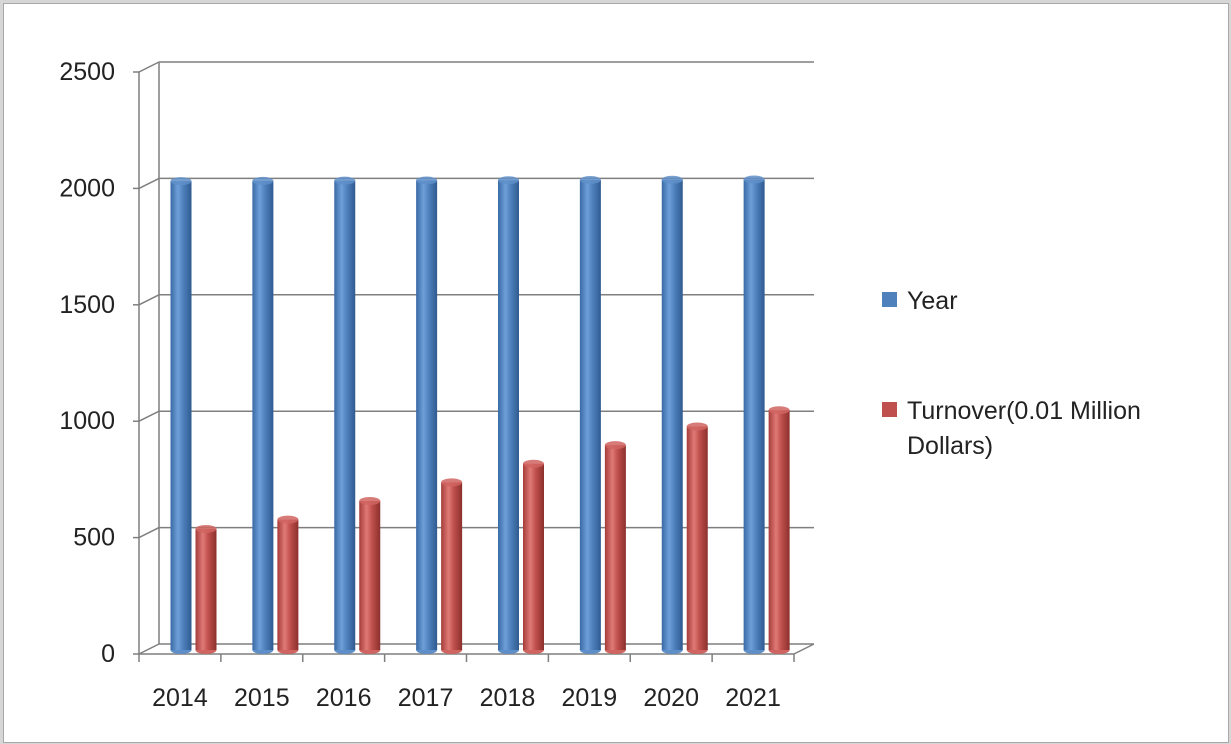 The image size is (1231, 744). Describe the element at coordinates (1024, 411) in the screenshot. I see `legend-label: Turnover(0.01 Million` at that location.